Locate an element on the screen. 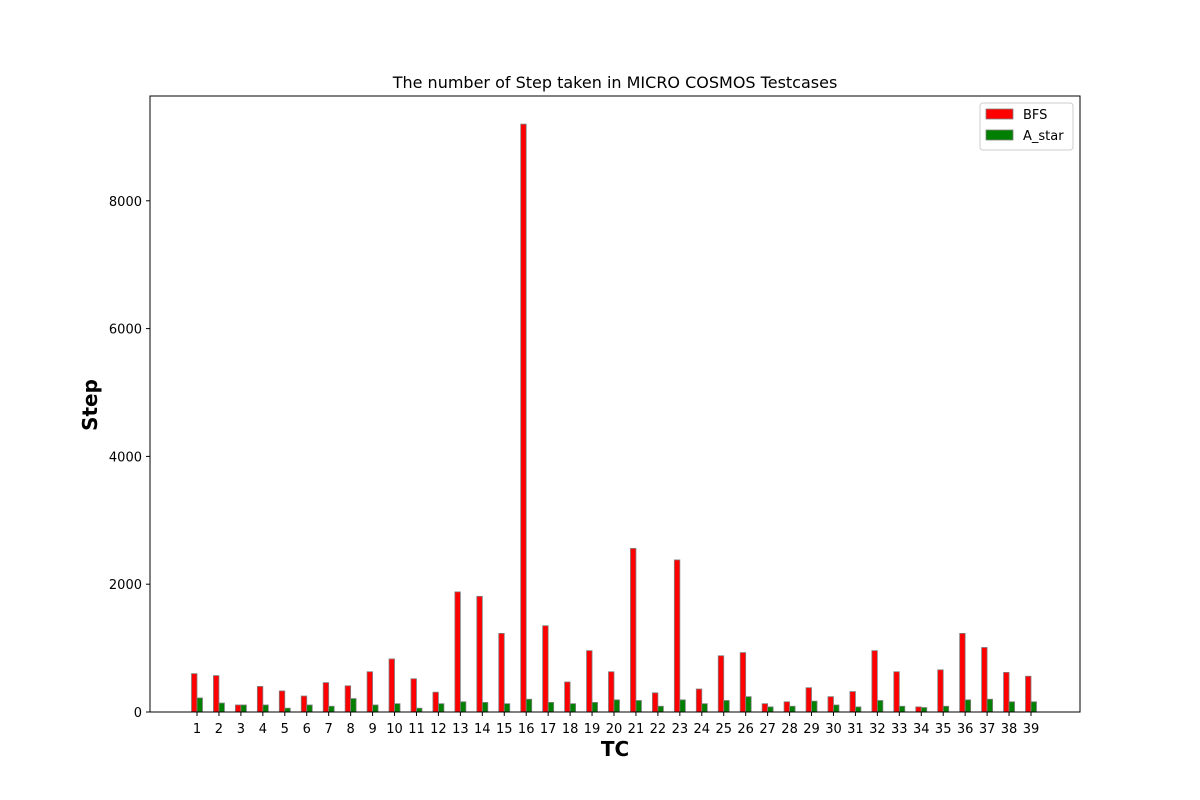 This screenshot has width=1200, height=800. legend-swatch-bfs is located at coordinates (999, 114).